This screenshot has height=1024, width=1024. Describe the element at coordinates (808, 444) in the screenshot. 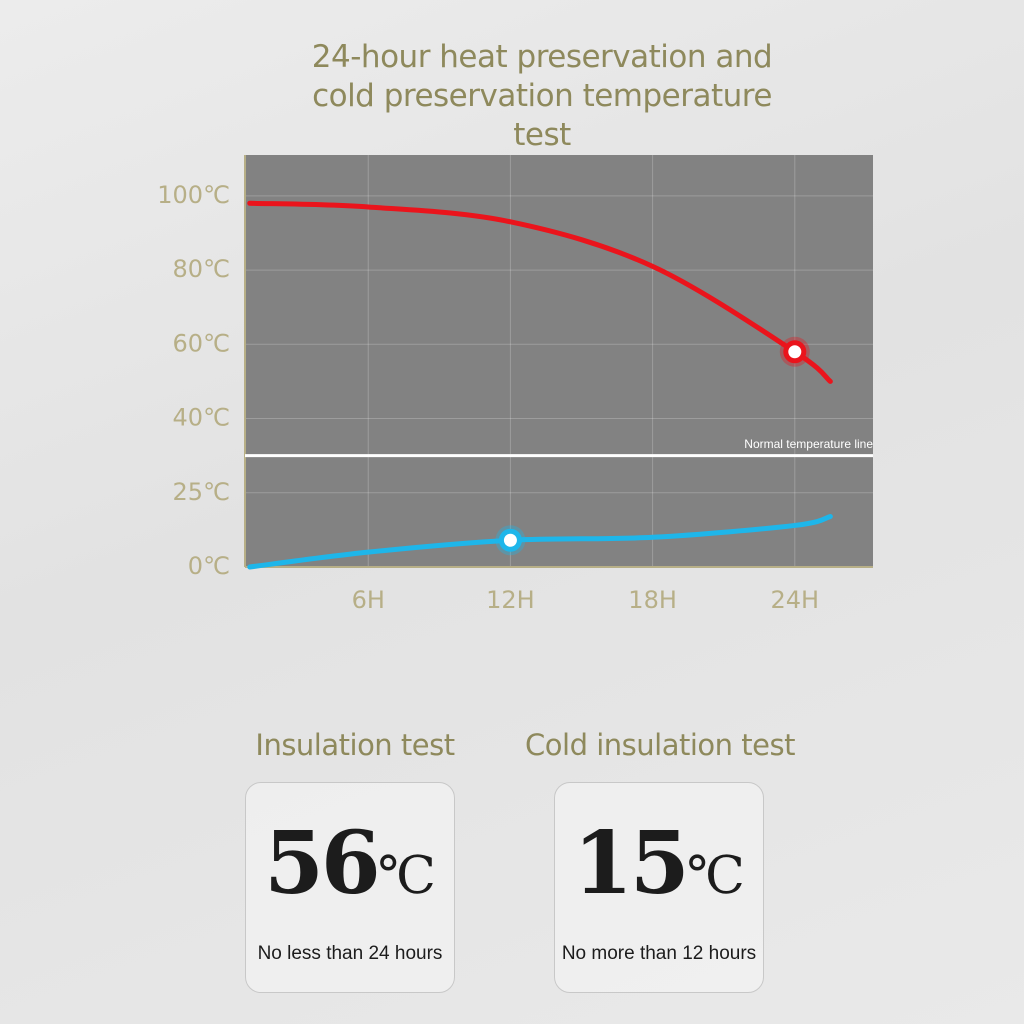

I see `reference-label: Normal temperature line` at that location.